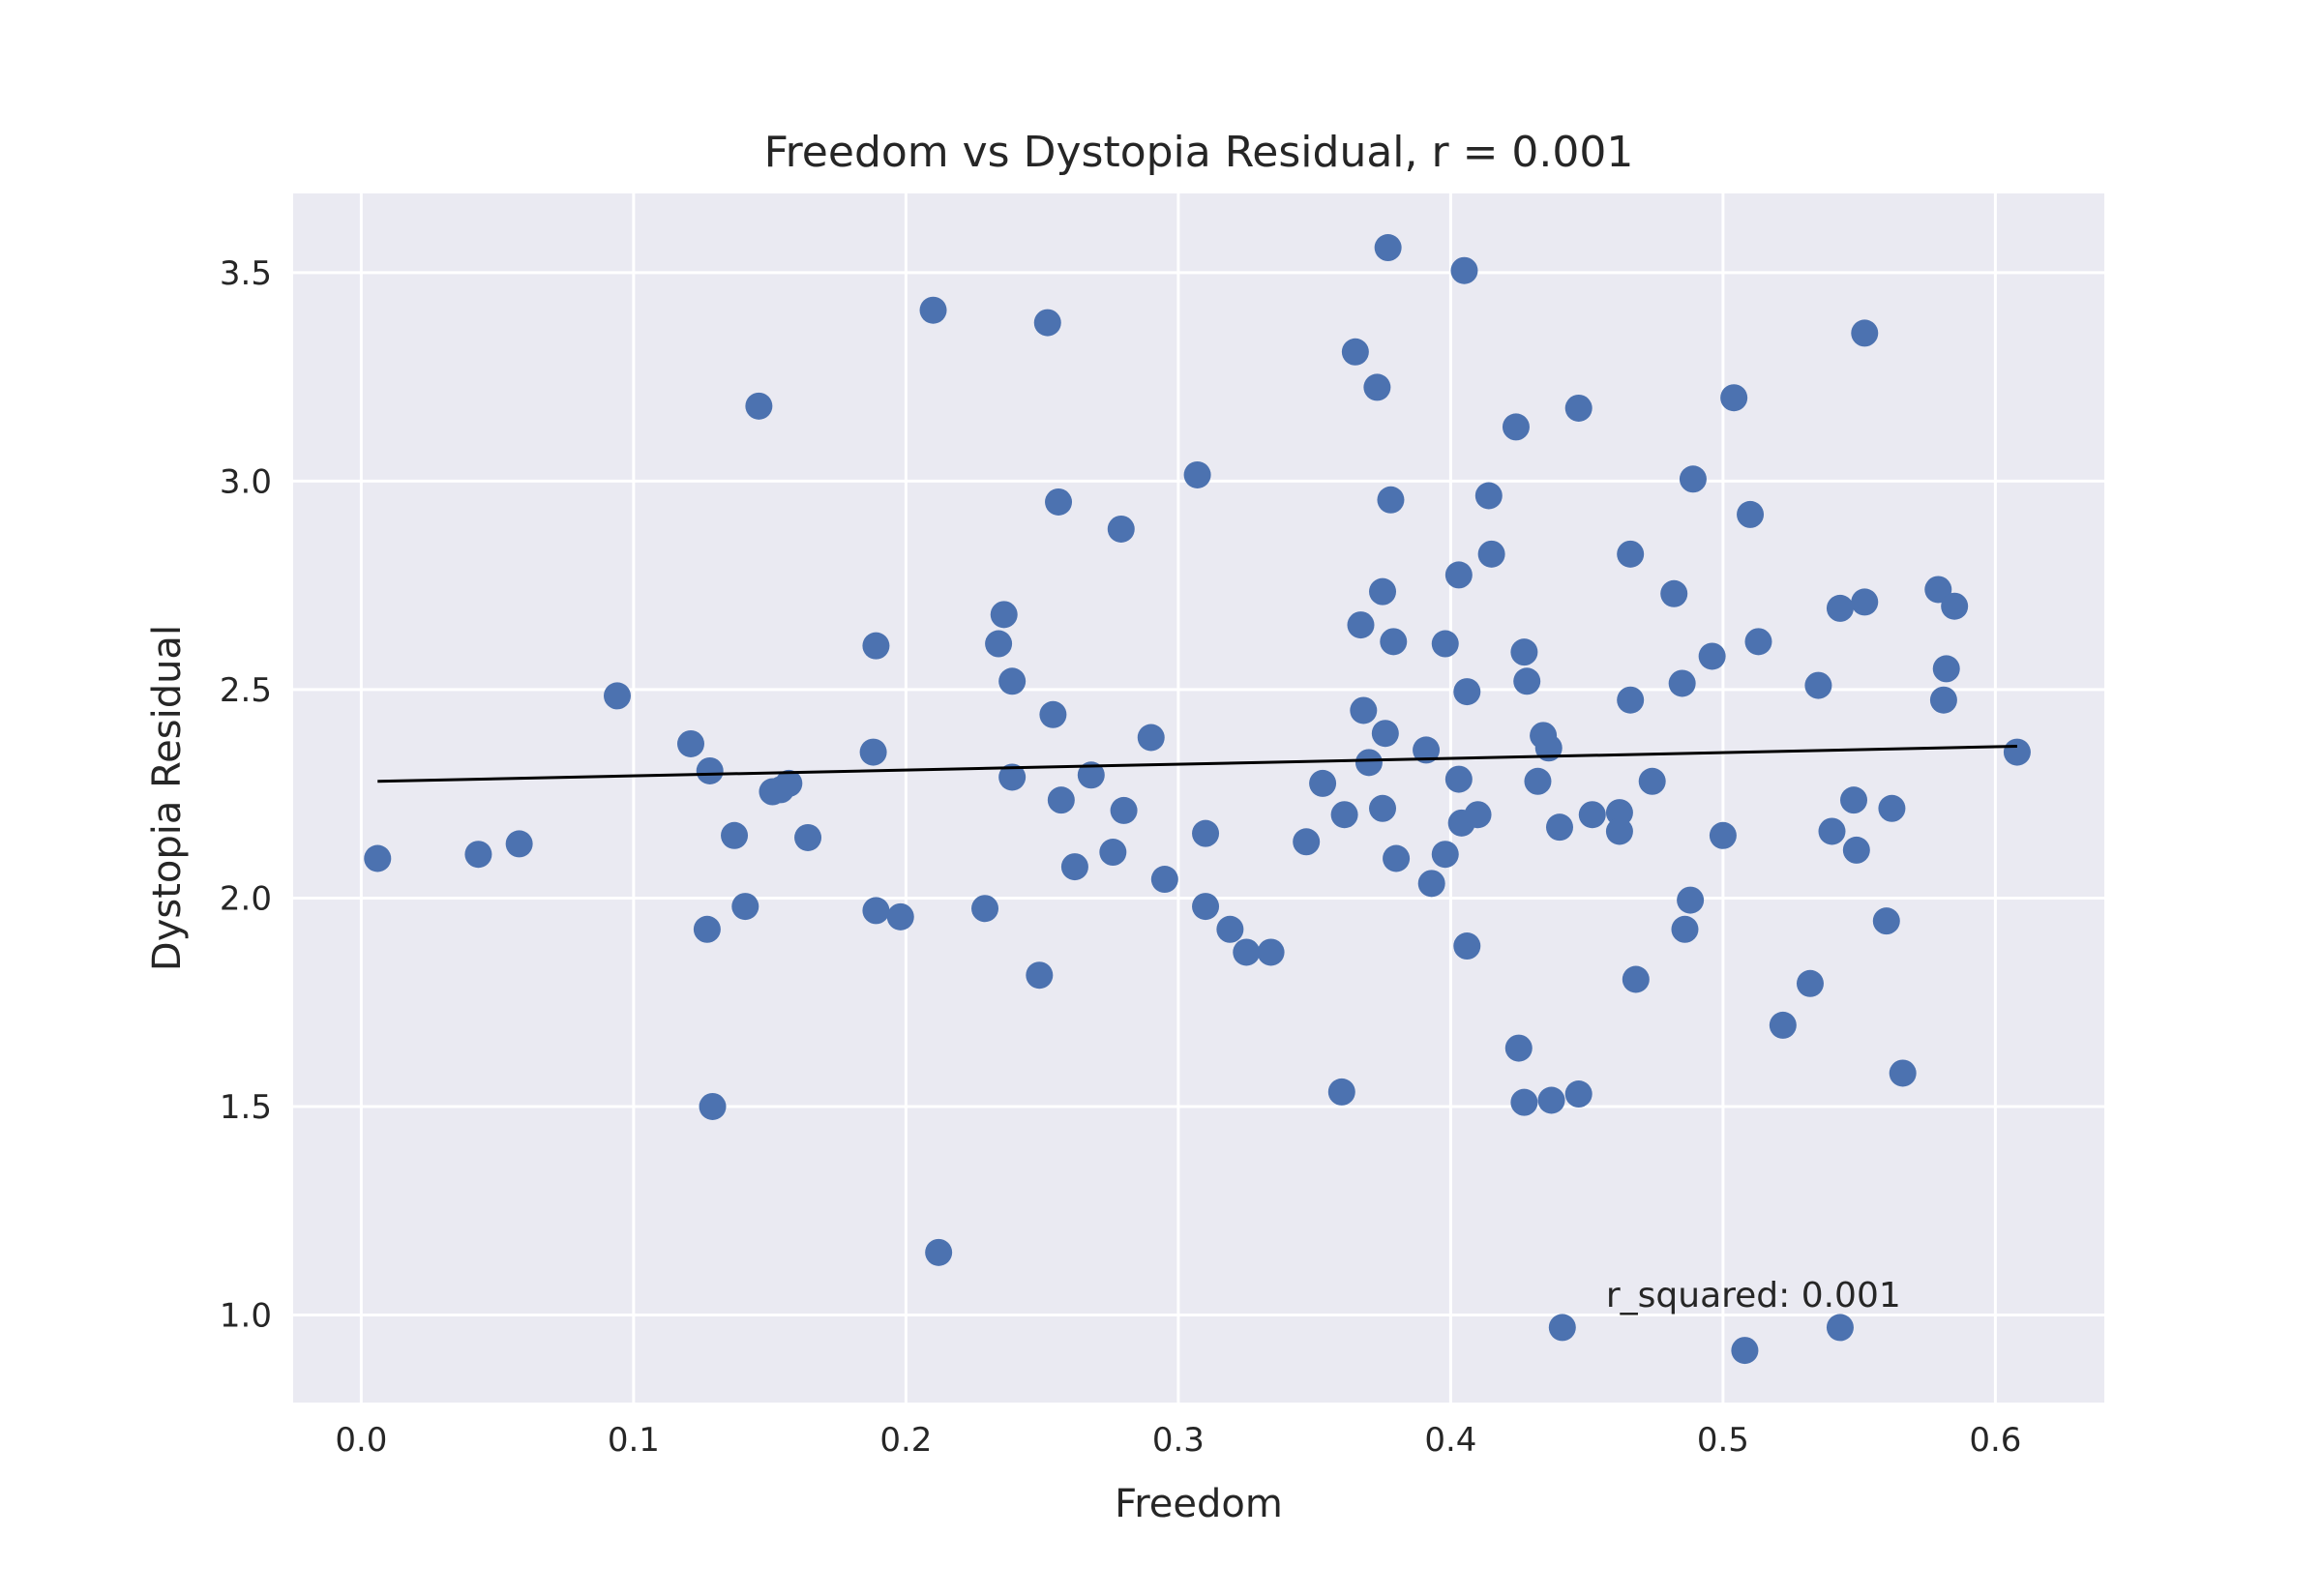 This screenshot has width=2322, height=1596. I want to click on x-tick-label: 0.0, so click(361, 1440).